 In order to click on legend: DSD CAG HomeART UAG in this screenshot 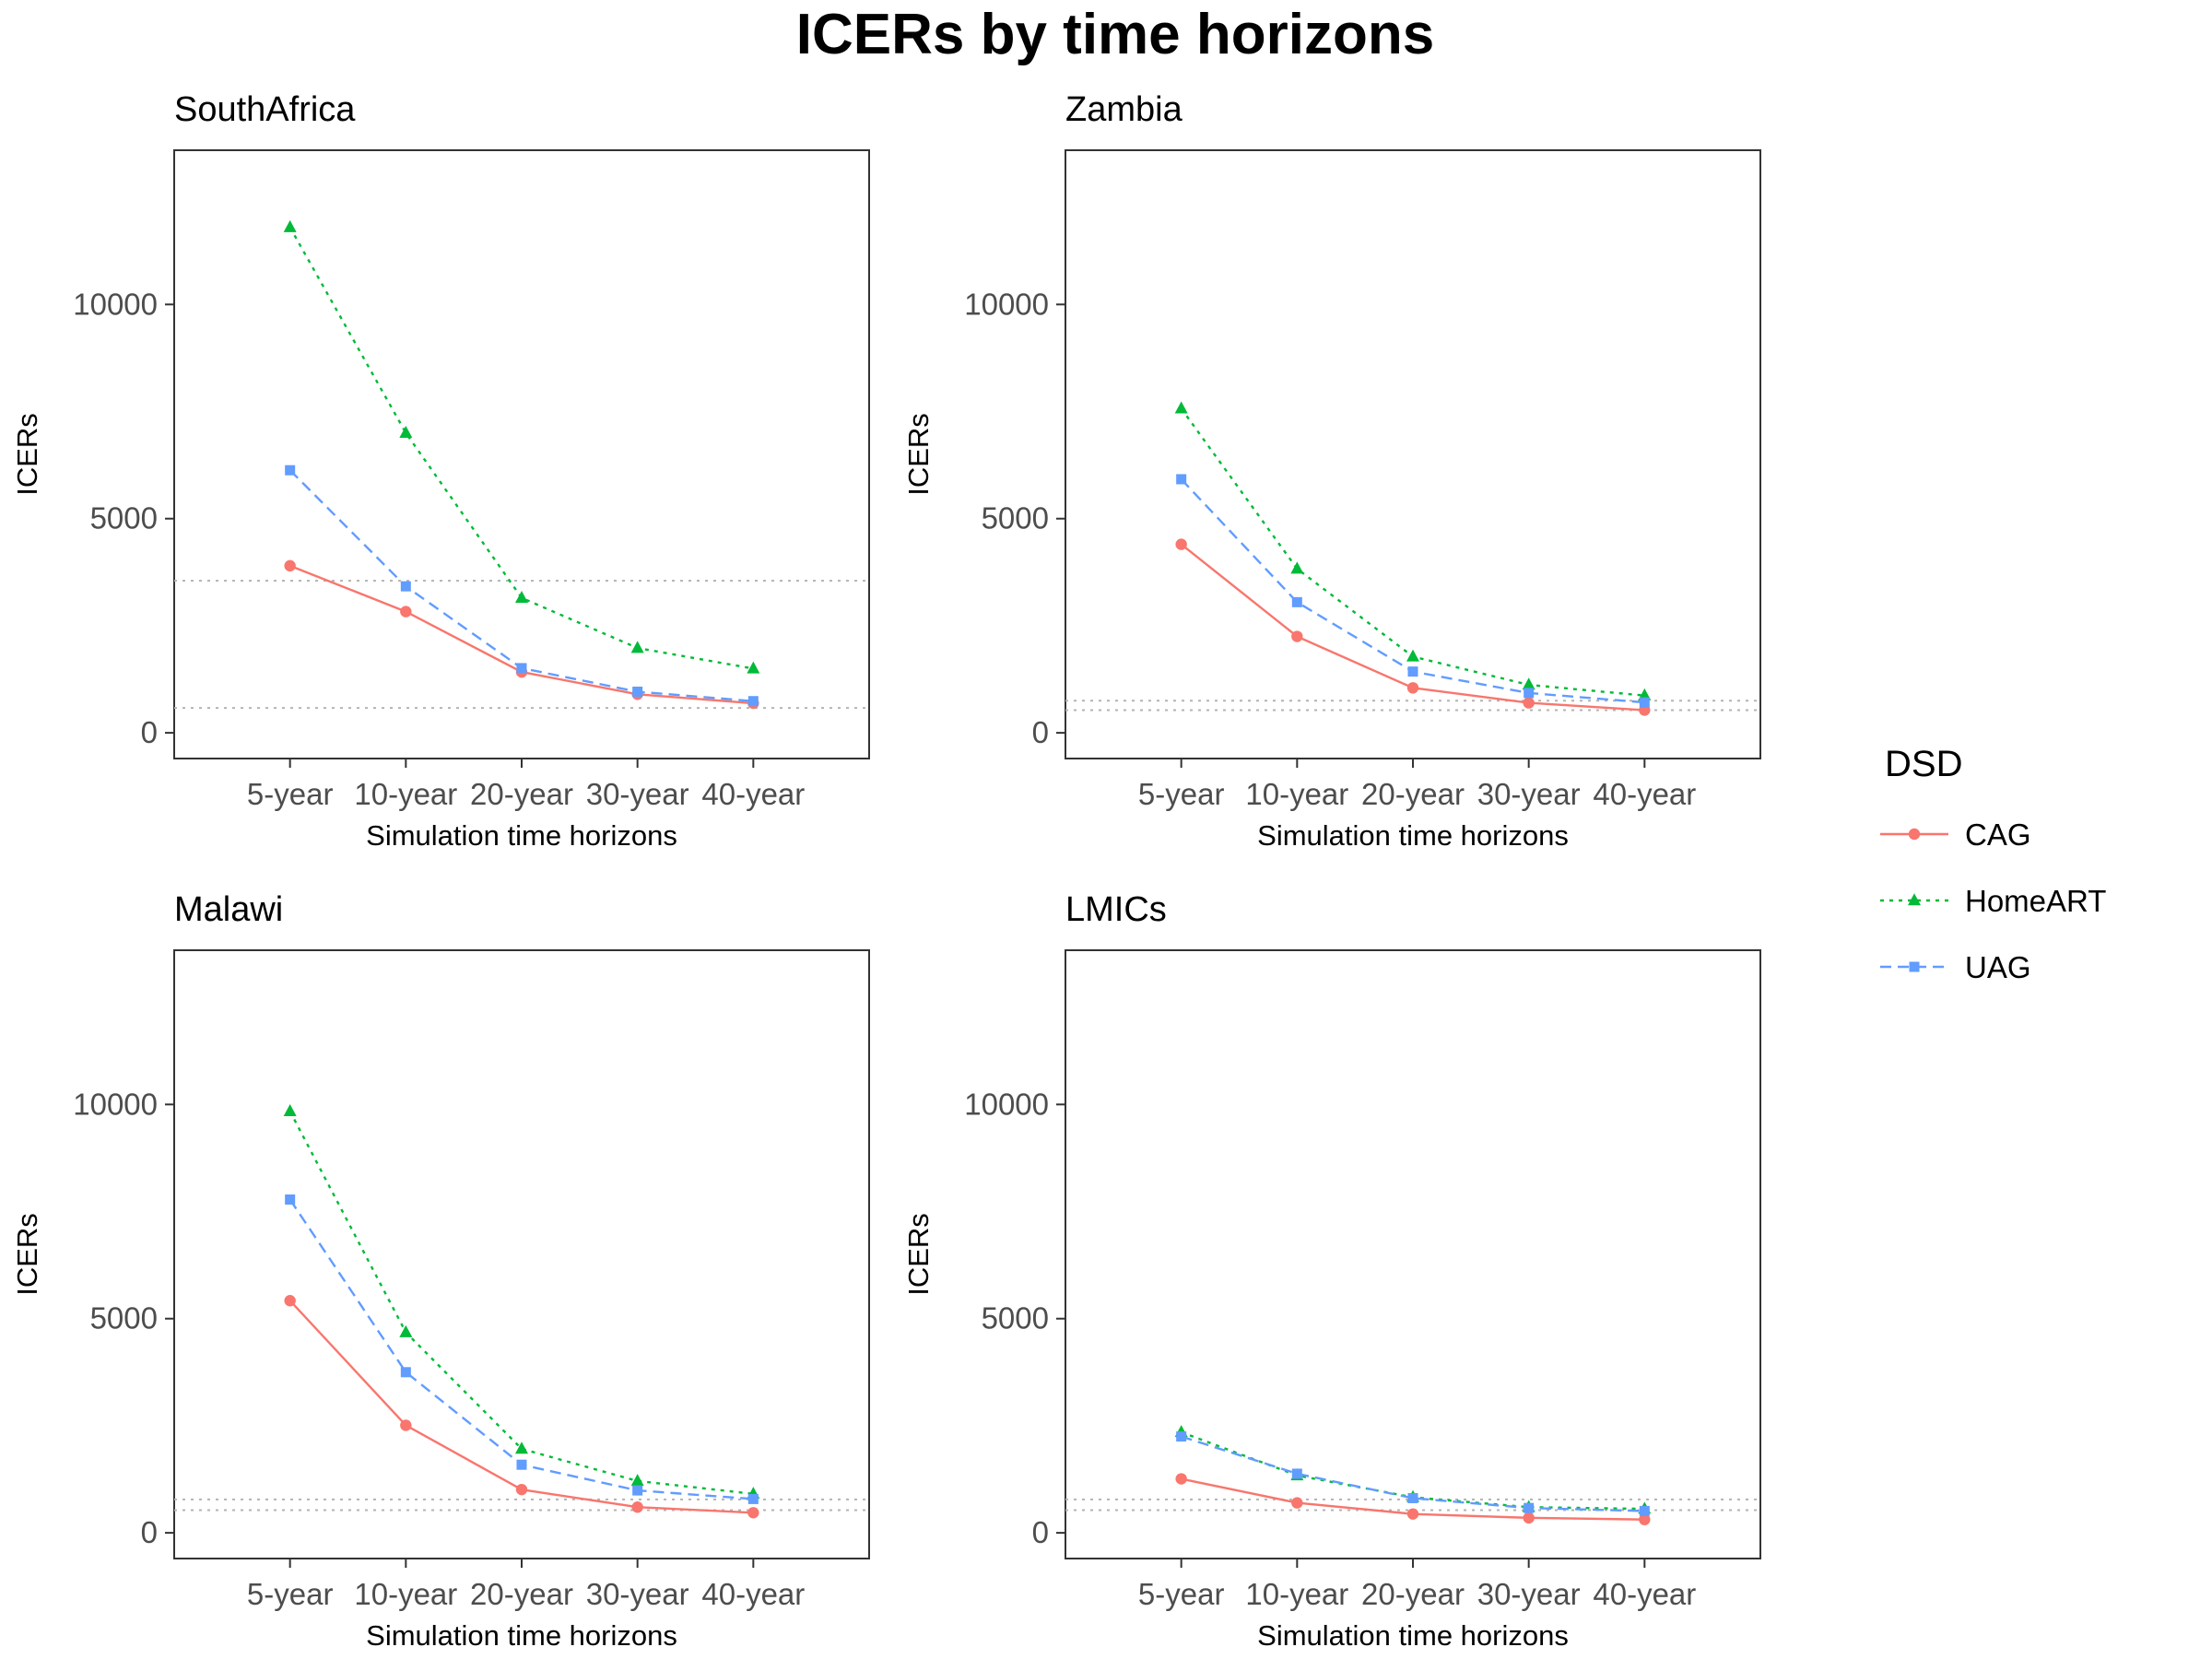, I will do `click(1993, 864)`.